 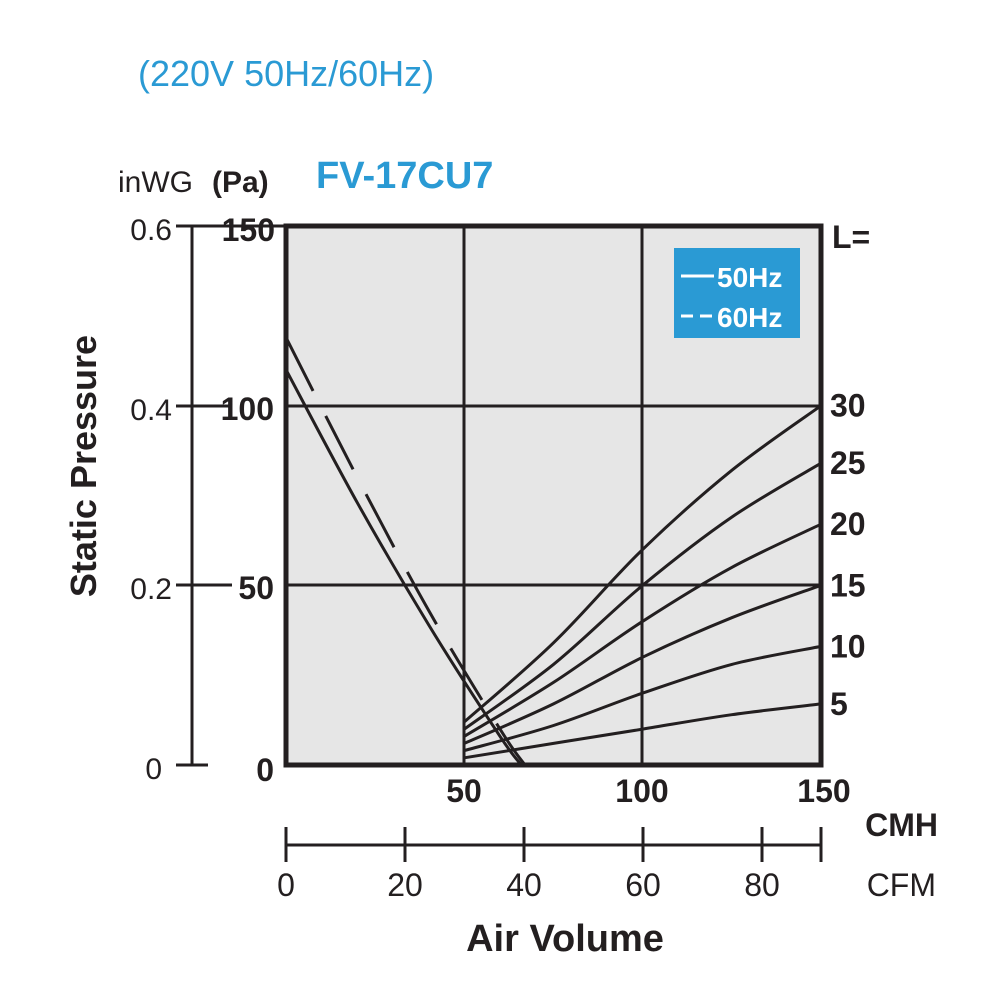 I want to click on x-label-cfm-0: 0, so click(x=286, y=885).